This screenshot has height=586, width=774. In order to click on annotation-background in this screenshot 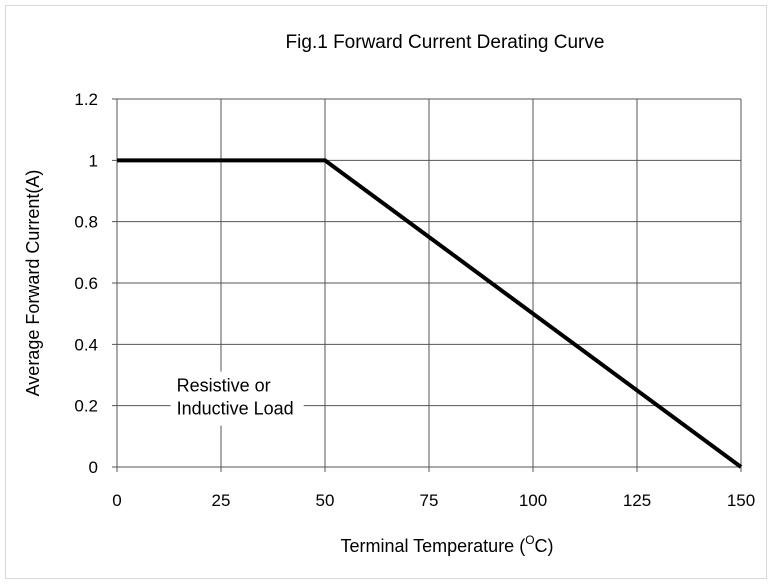, I will do `click(237, 398)`.